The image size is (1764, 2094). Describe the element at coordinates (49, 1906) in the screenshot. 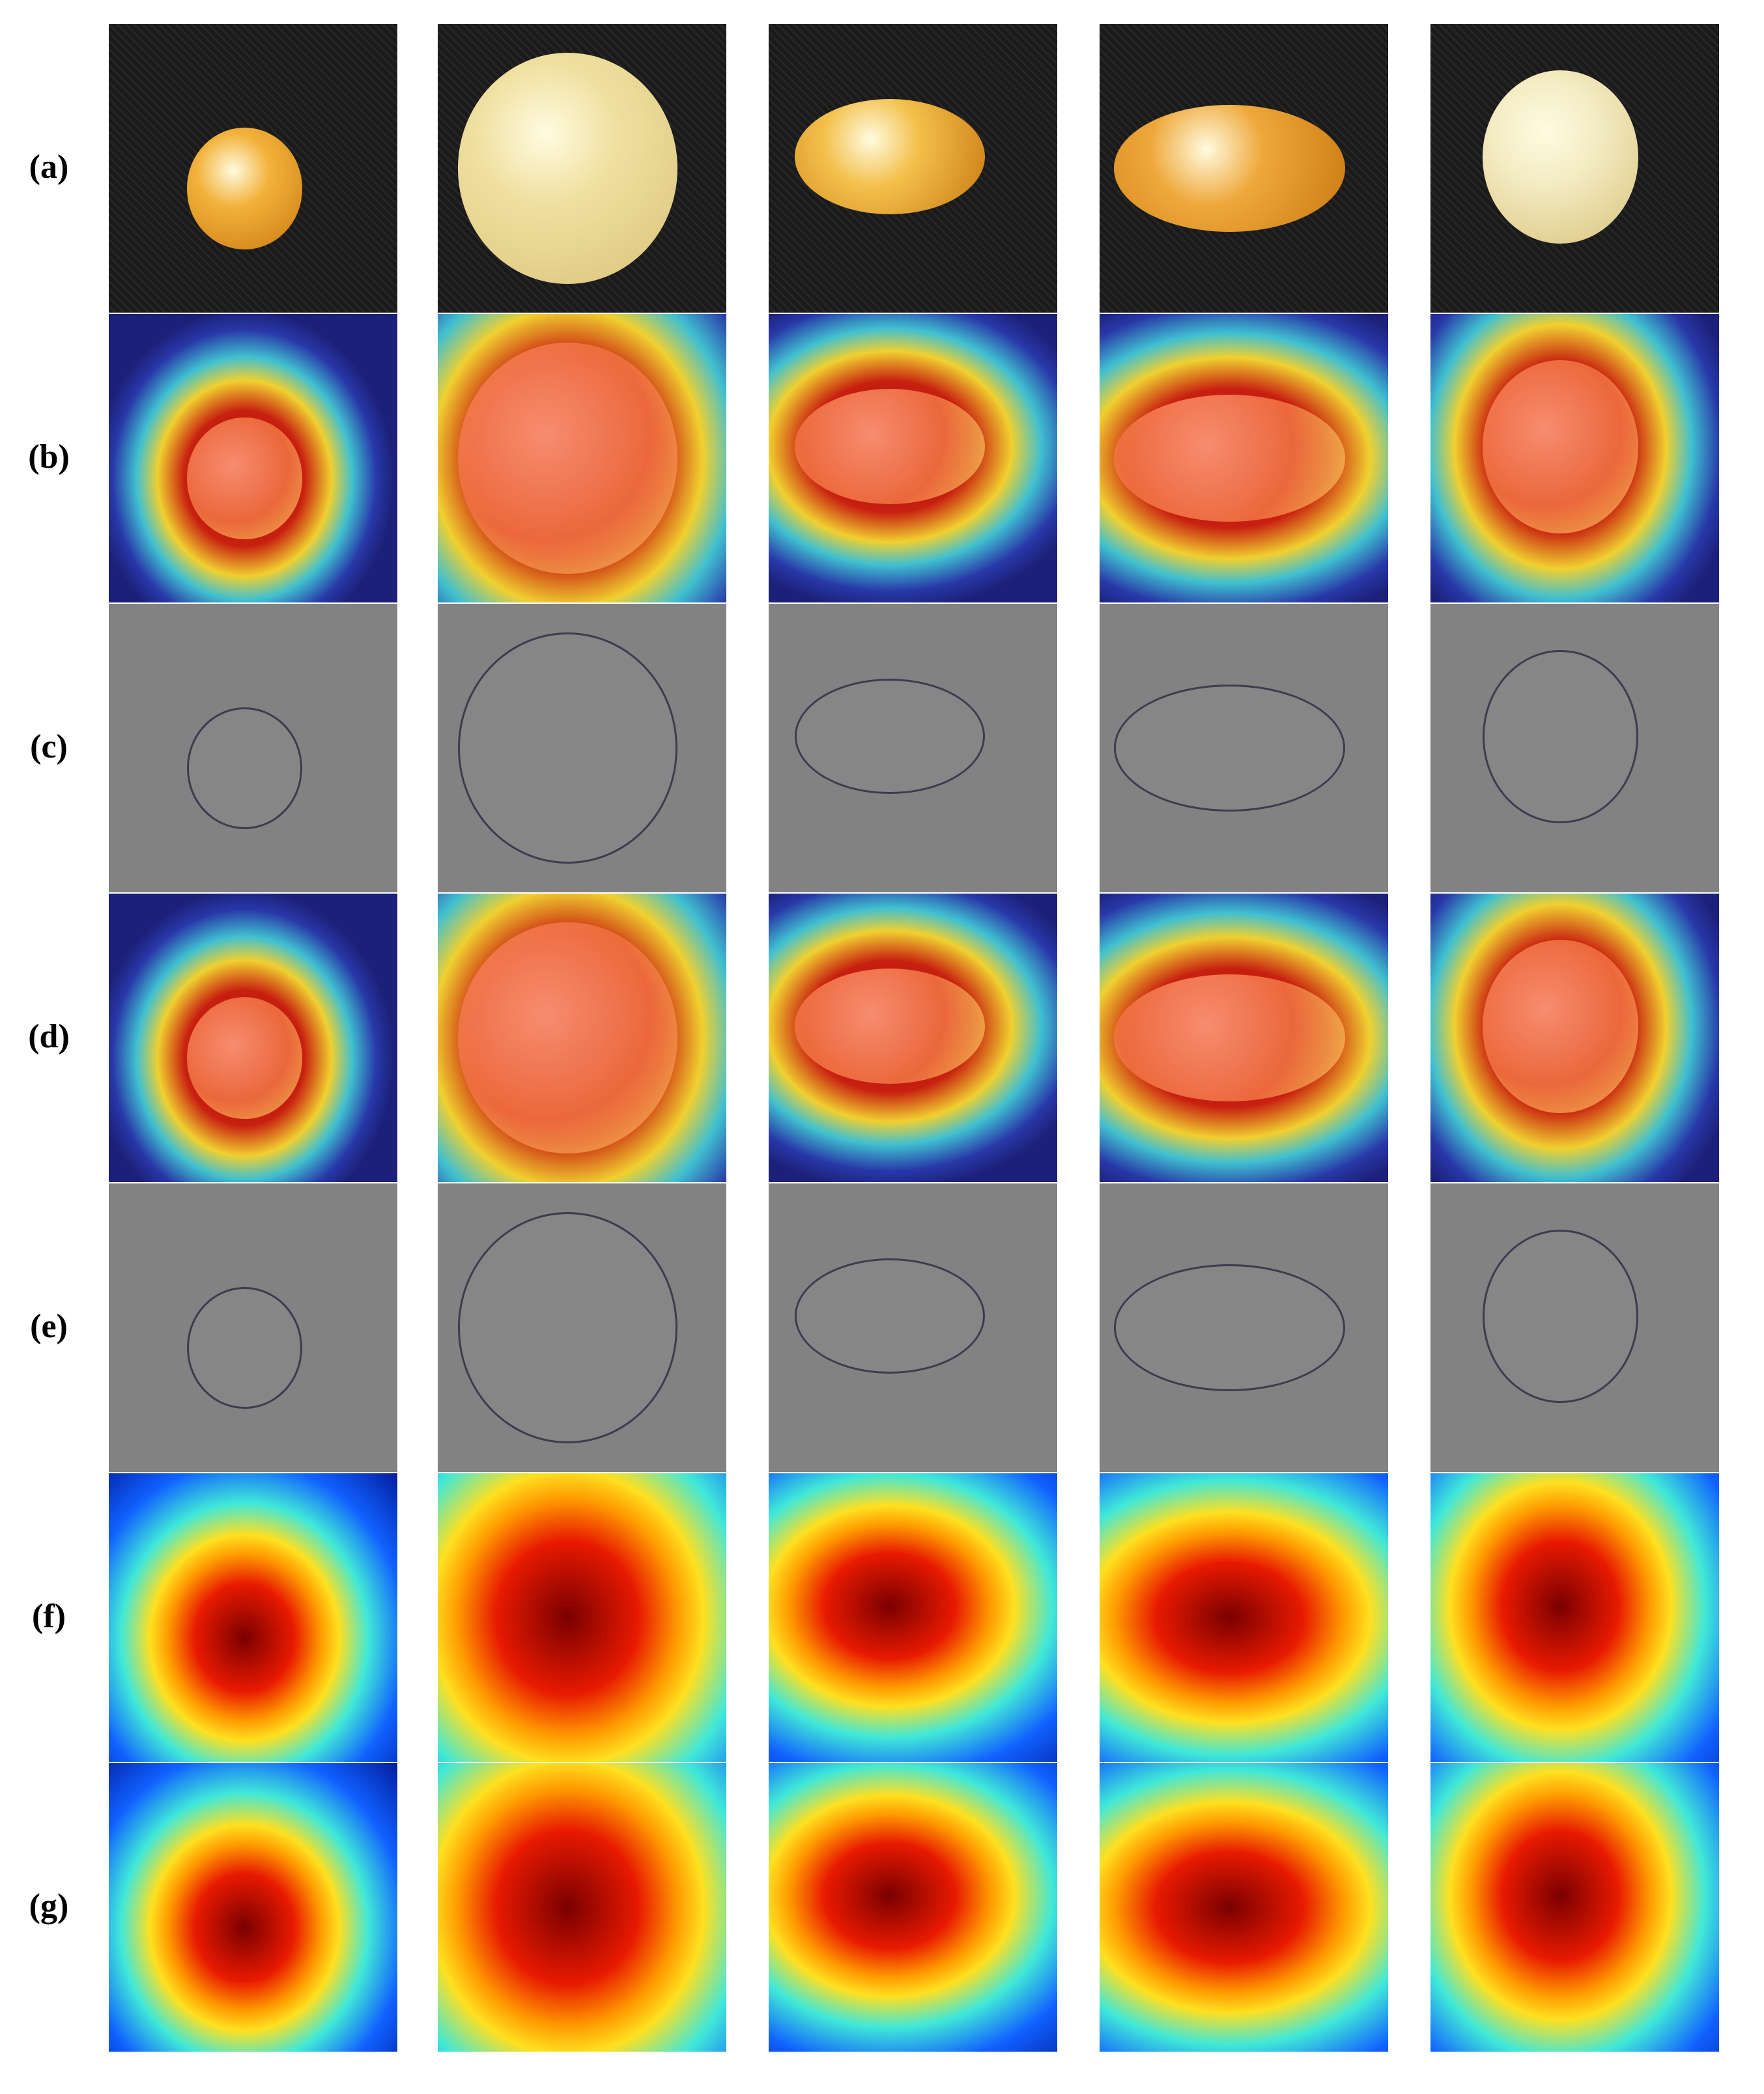

I see `row-label: (g)` at that location.